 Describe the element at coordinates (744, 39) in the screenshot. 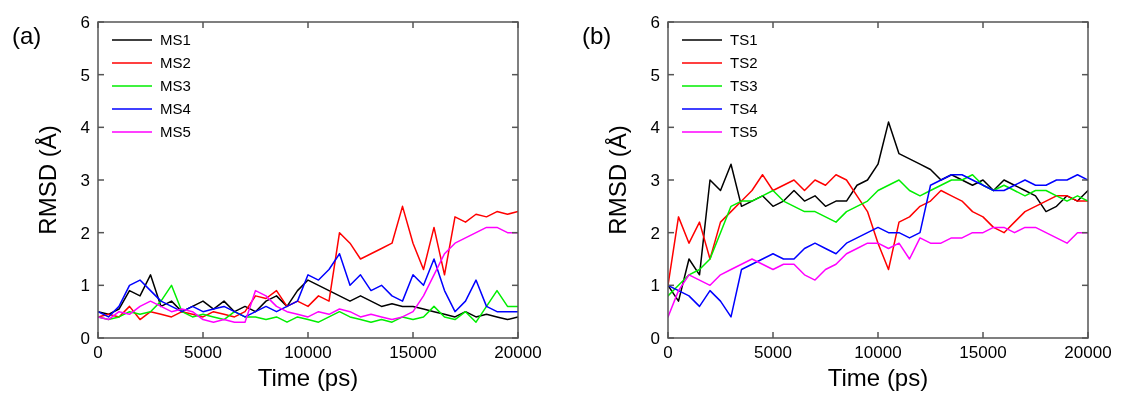

I see `legend-label: TS1` at that location.